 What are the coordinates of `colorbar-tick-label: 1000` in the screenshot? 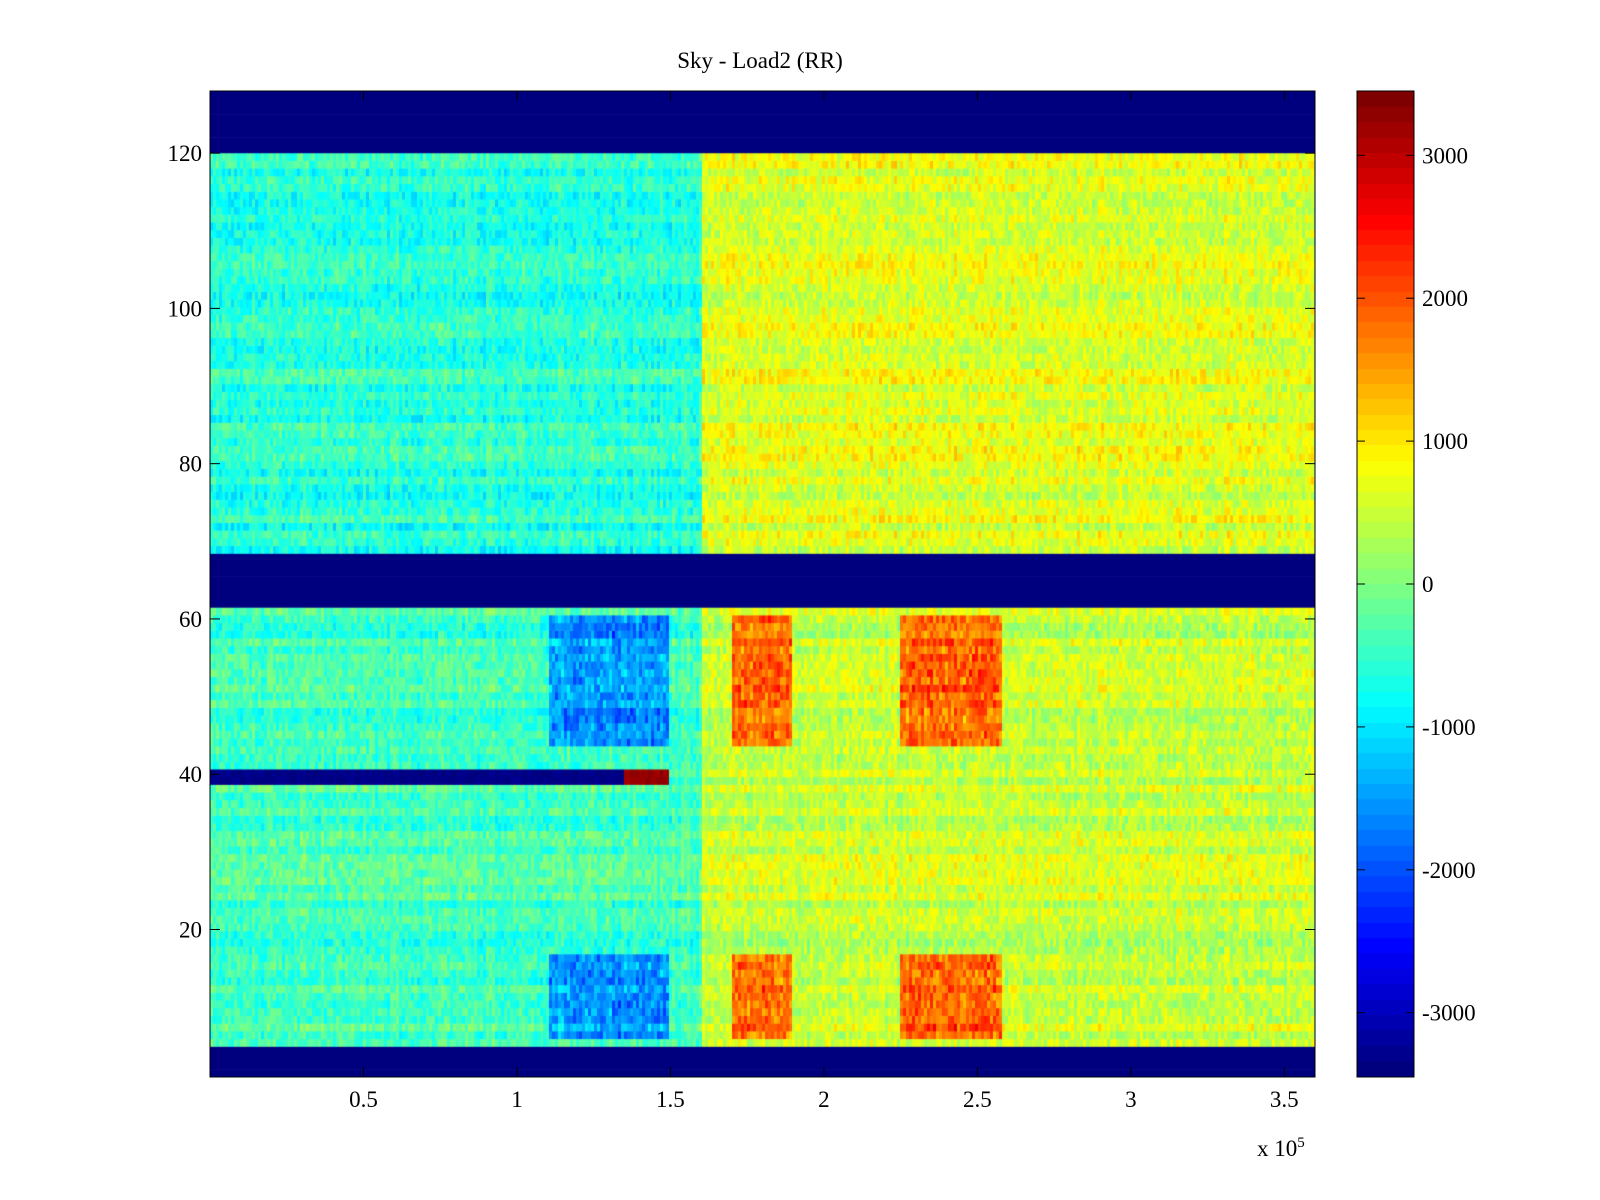 It's located at (1445, 441).